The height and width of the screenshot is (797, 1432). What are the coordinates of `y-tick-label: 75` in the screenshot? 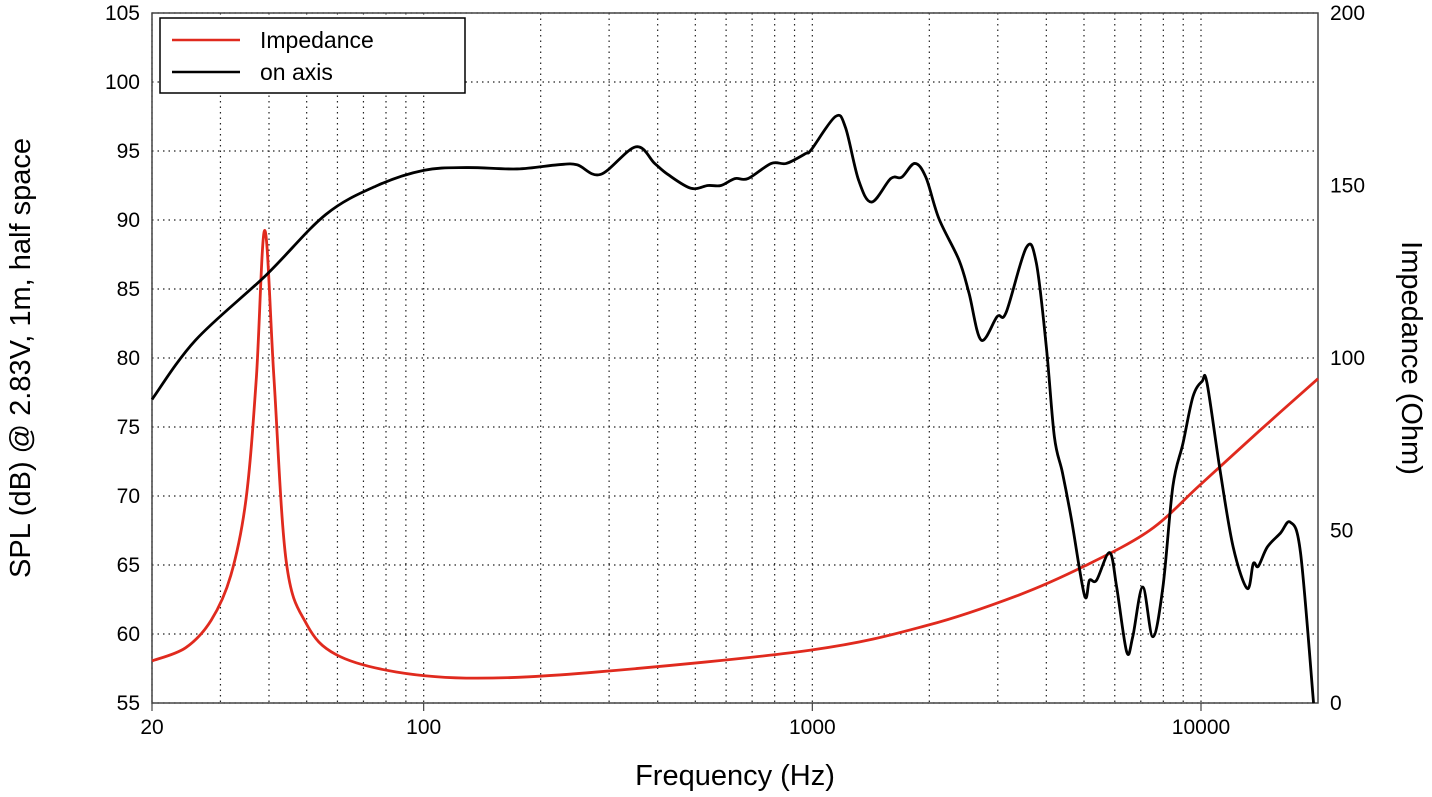 It's located at (128, 427).